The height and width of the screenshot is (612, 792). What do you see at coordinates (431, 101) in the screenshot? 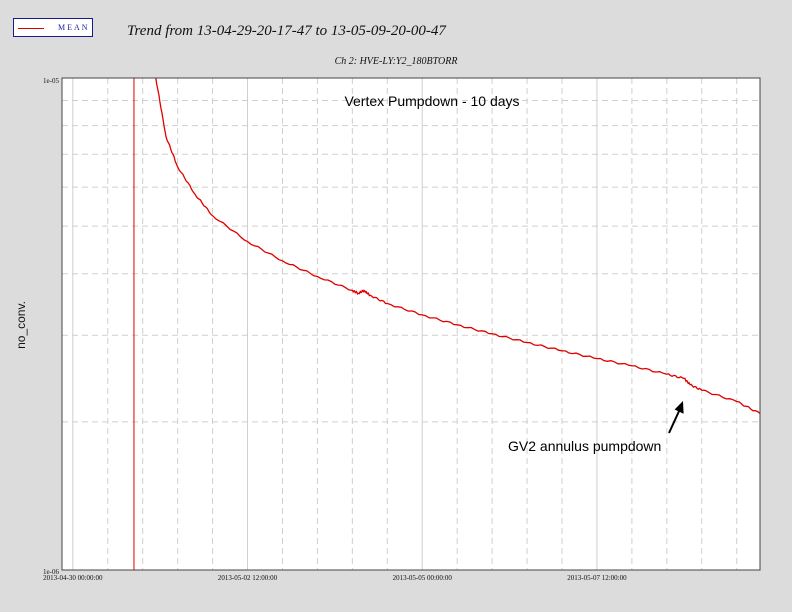
I see `annotation-vertex-pumpdown: Vertex Pumpdown - 10 days` at bounding box center [431, 101].